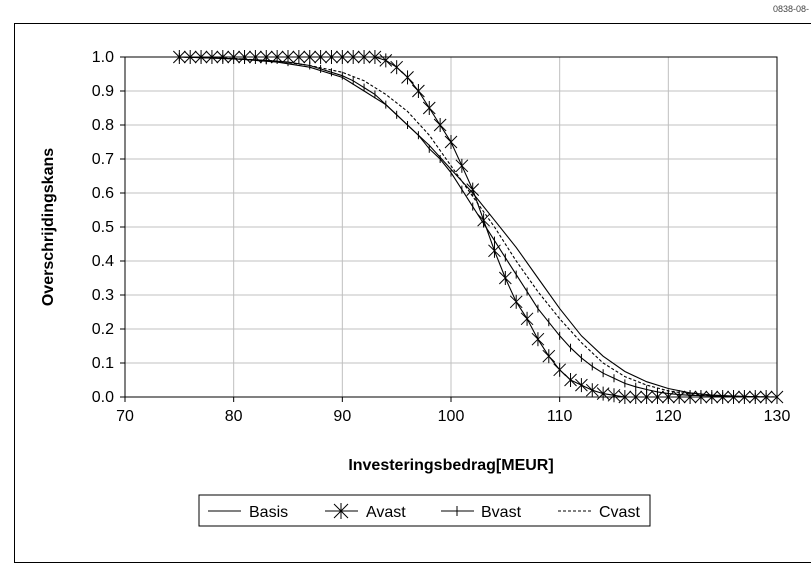  Describe the element at coordinates (450, 465) in the screenshot. I see `x-axis-title: Investeringsbedrag[MEUR]` at that location.